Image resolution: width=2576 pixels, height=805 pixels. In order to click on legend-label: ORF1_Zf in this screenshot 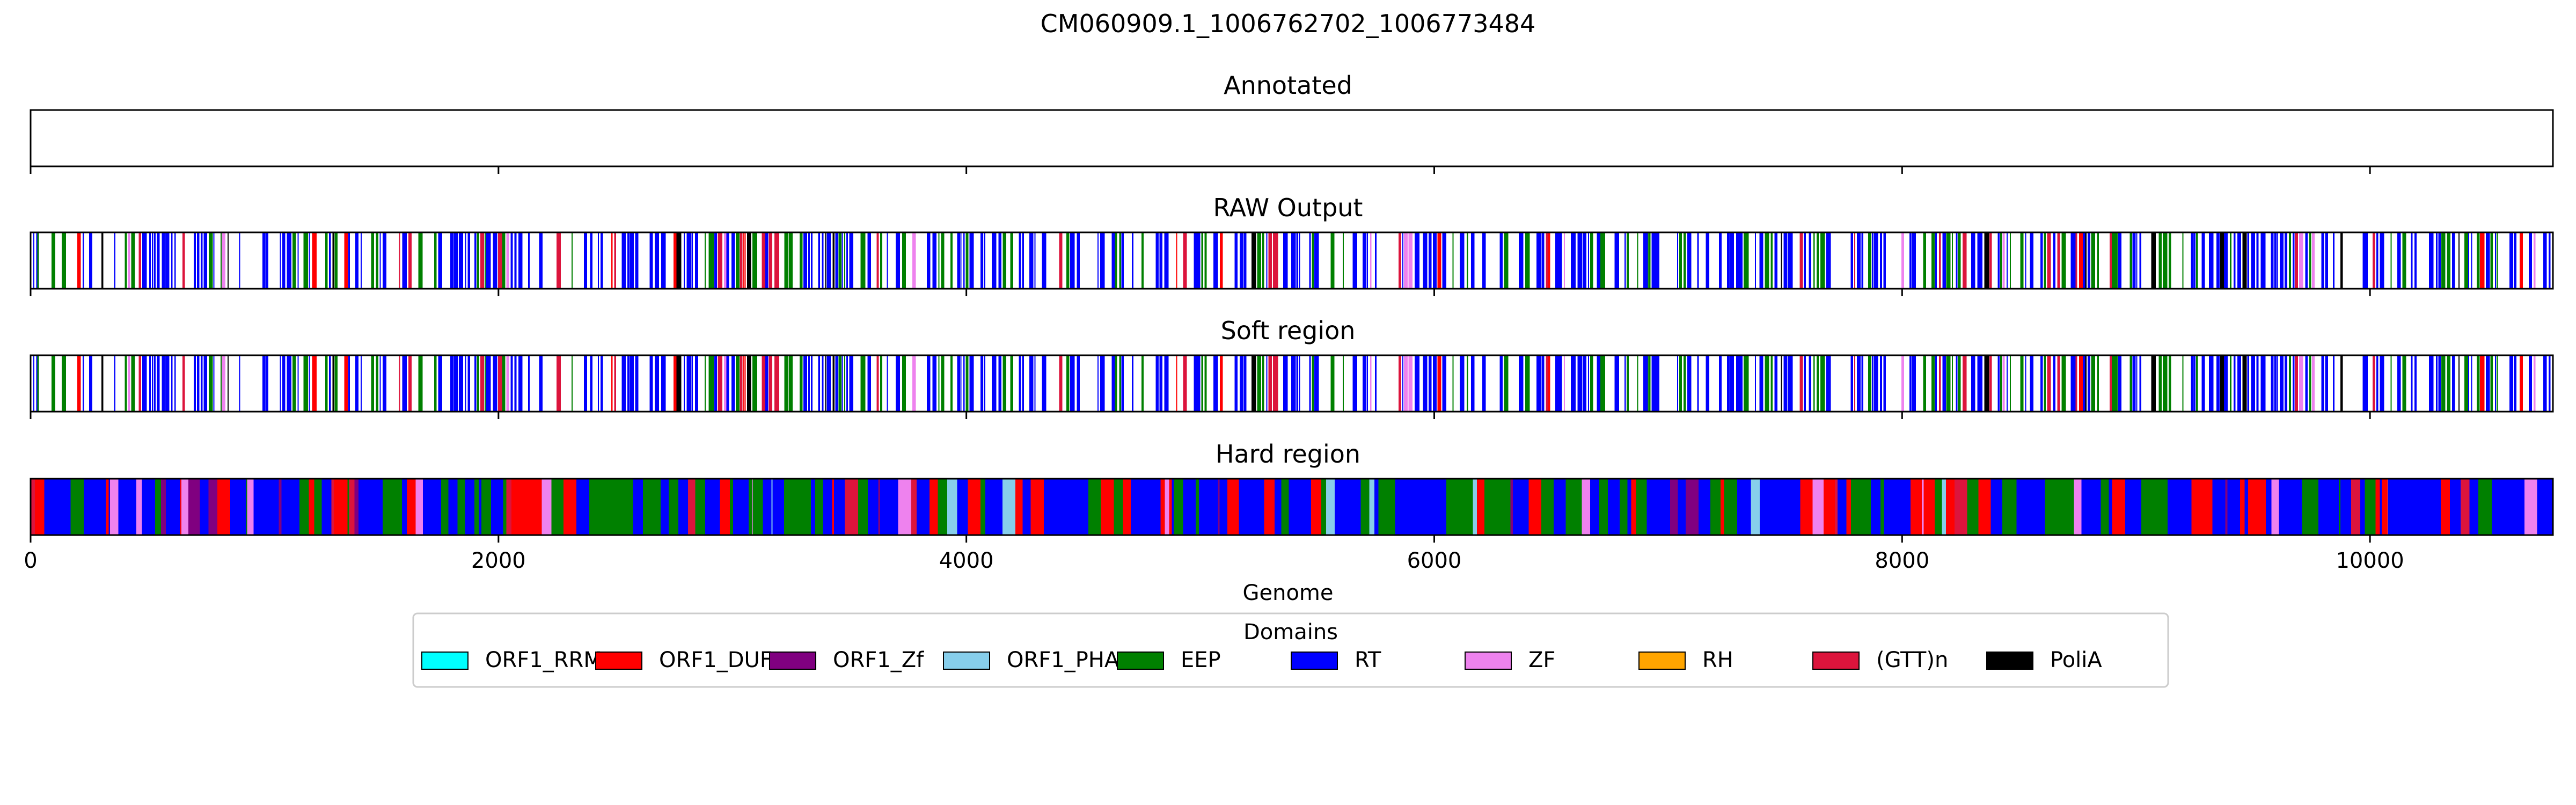, I will do `click(878, 660)`.